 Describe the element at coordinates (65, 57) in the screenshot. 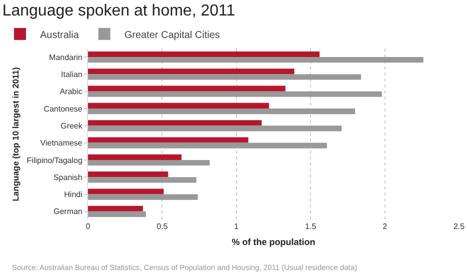

I see `y-tick-label: Mandarin` at that location.